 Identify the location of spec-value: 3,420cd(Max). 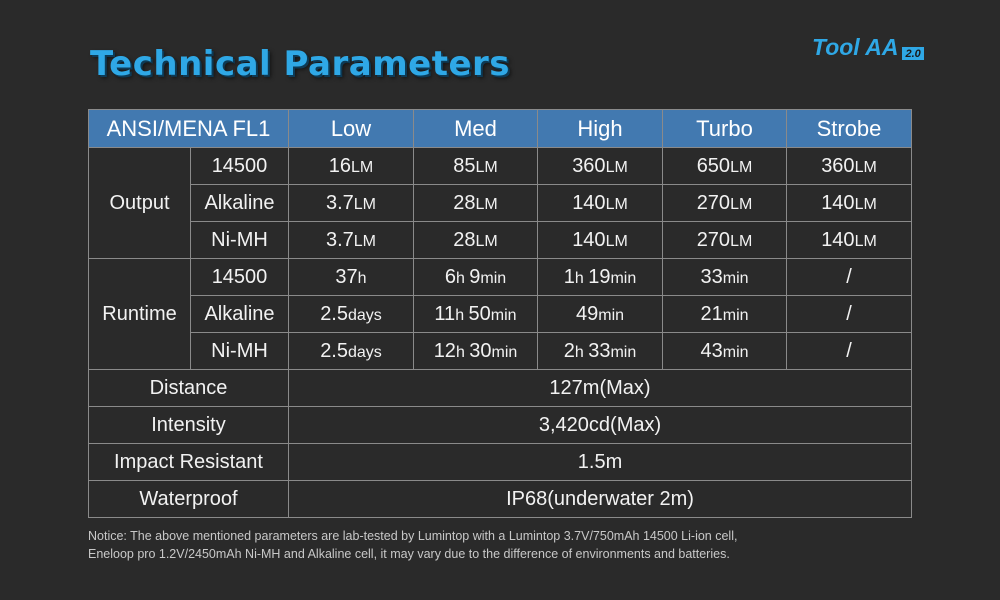
(600, 425).